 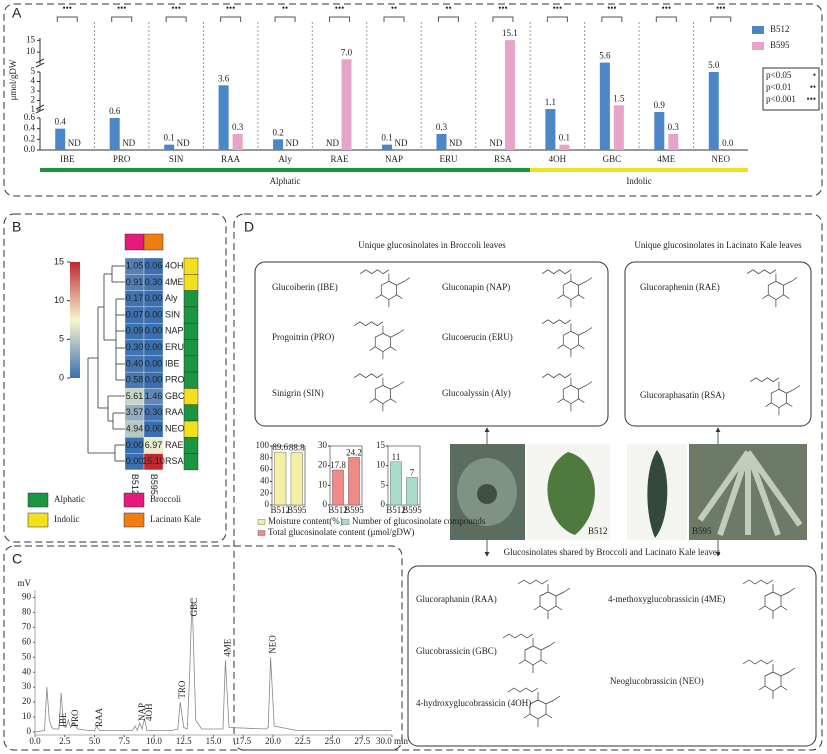 What do you see at coordinates (30, 128) in the screenshot?
I see `y-tick-label: 0.4` at bounding box center [30, 128].